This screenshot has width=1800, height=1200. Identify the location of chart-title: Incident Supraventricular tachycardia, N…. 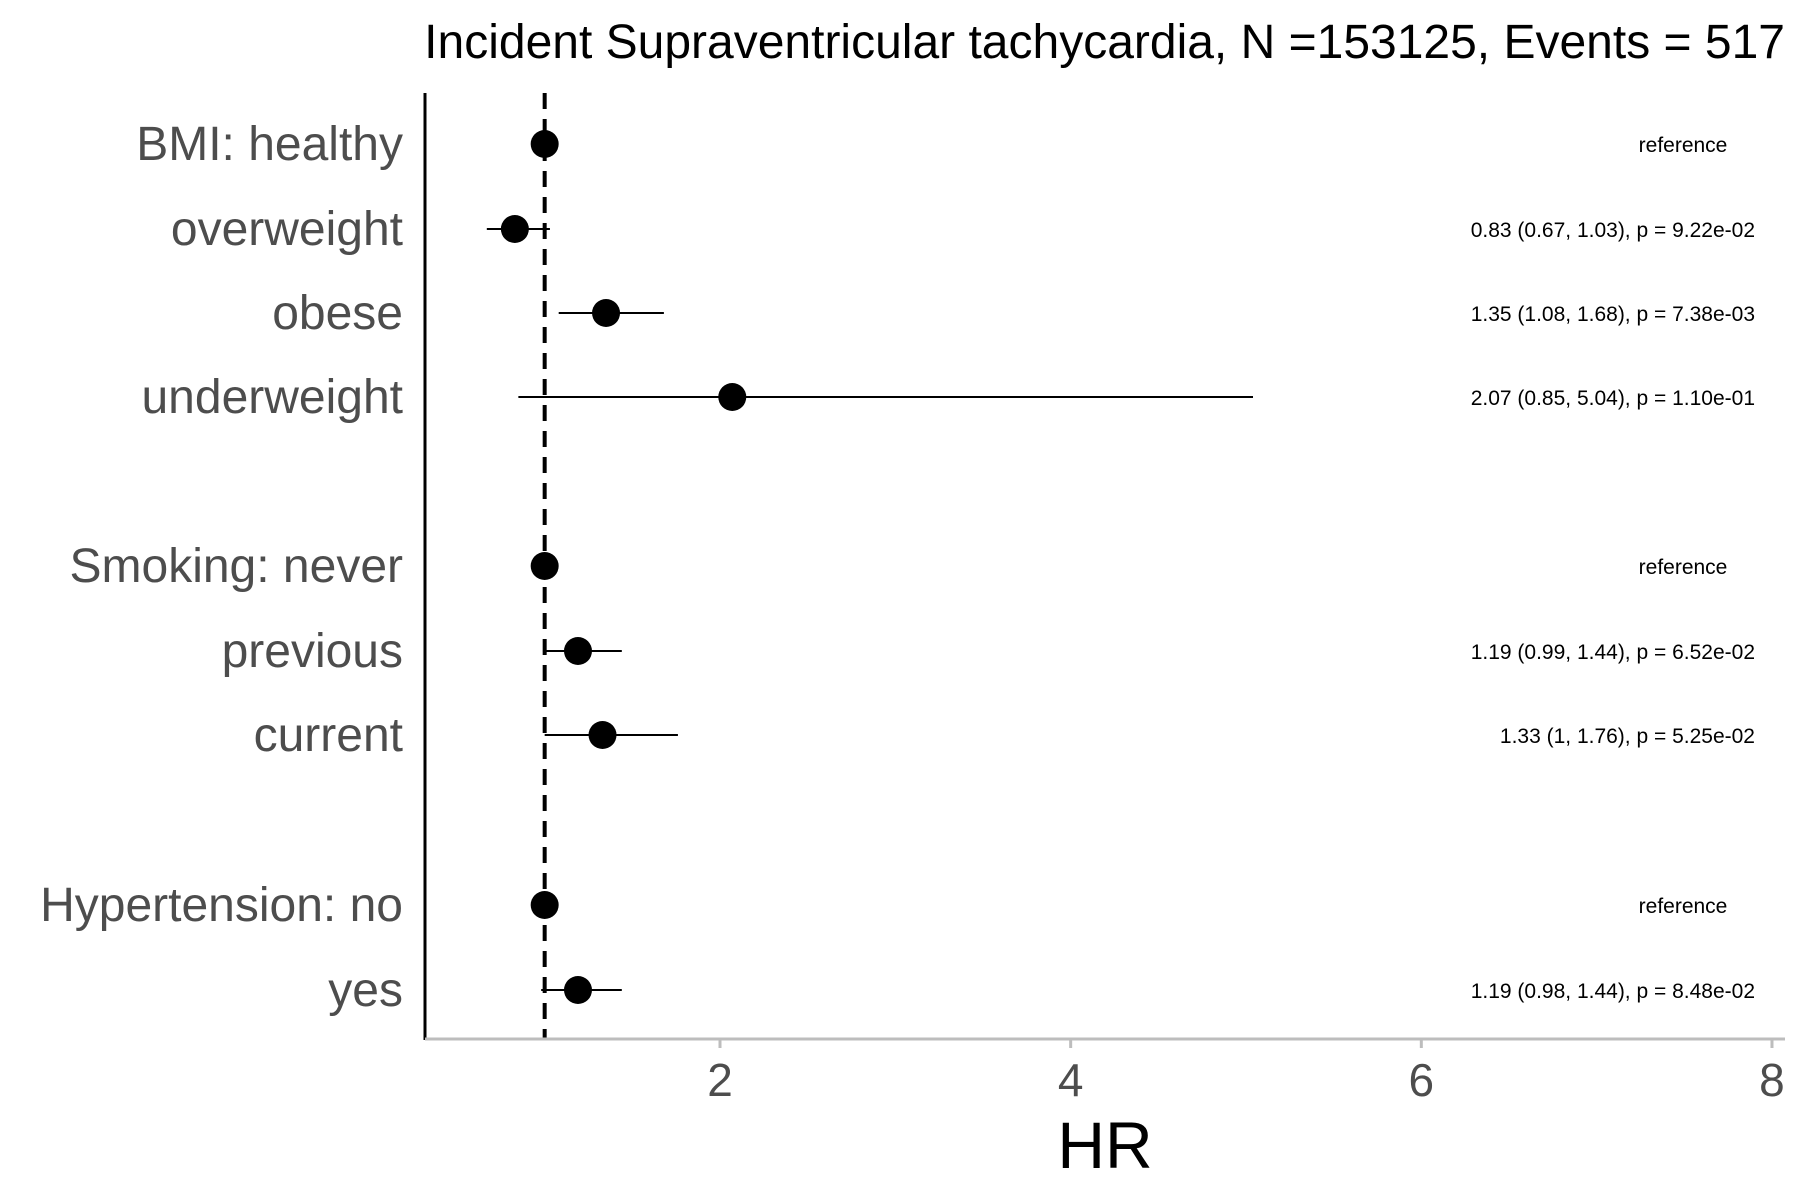
(1104, 42).